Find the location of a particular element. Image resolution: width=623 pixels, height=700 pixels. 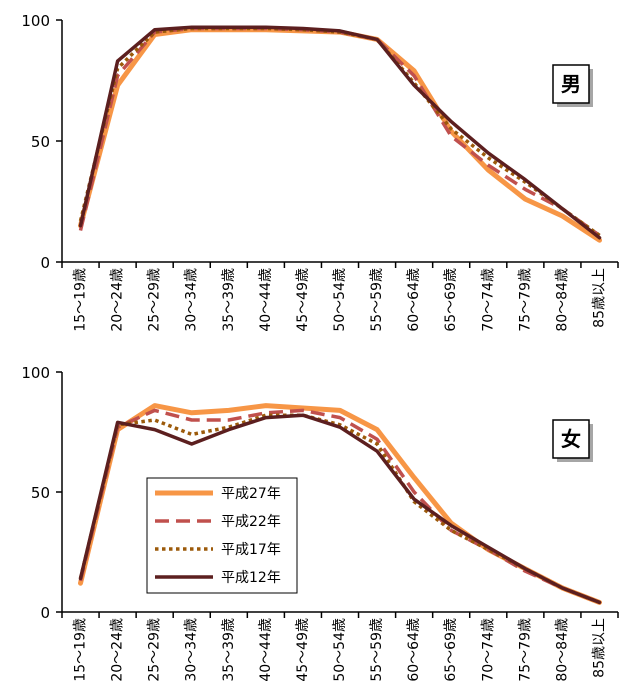

legend-label: 平成27年 is located at coordinates (251, 494).